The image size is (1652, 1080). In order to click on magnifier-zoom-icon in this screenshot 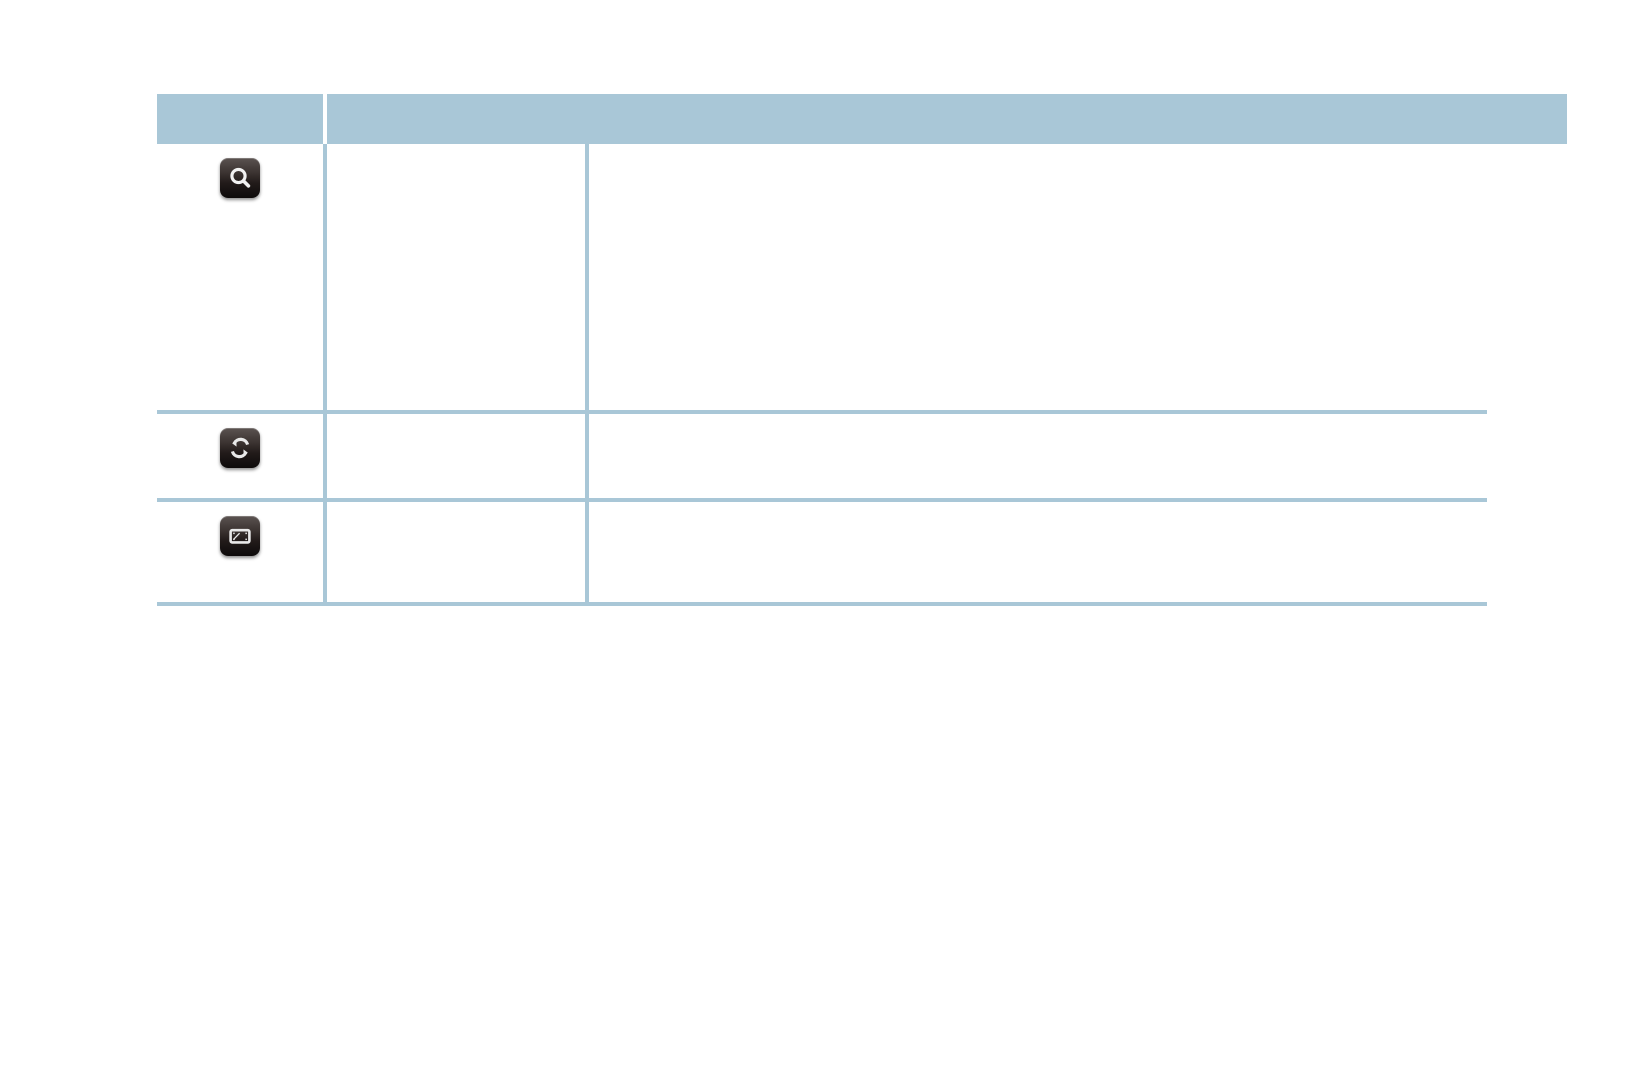, I will do `click(240, 178)`.